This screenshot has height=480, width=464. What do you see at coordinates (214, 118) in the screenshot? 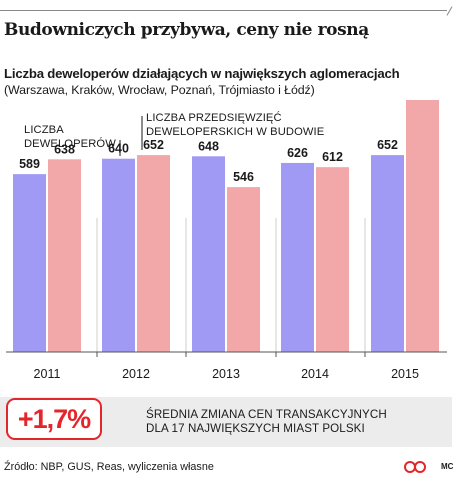
I see `legend-projects-line1: LICZBA PRZEDSIĘWZIĘĆ` at bounding box center [214, 118].